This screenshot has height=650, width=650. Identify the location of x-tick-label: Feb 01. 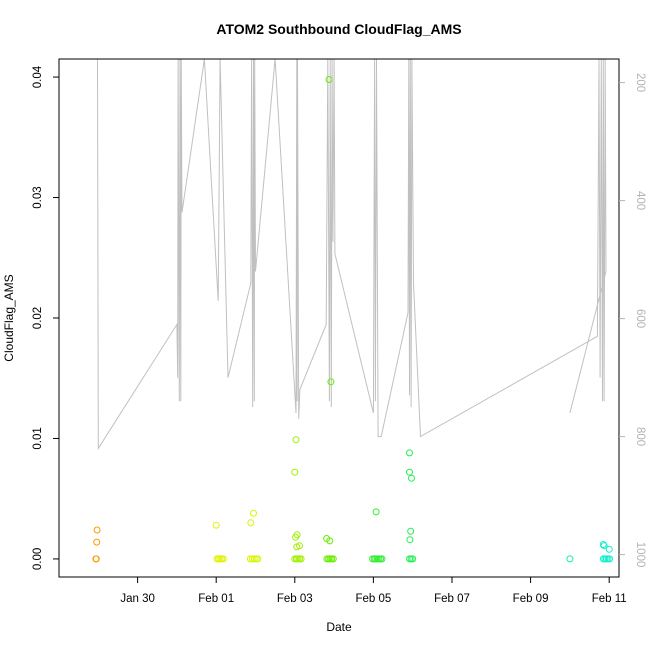
(216, 599).